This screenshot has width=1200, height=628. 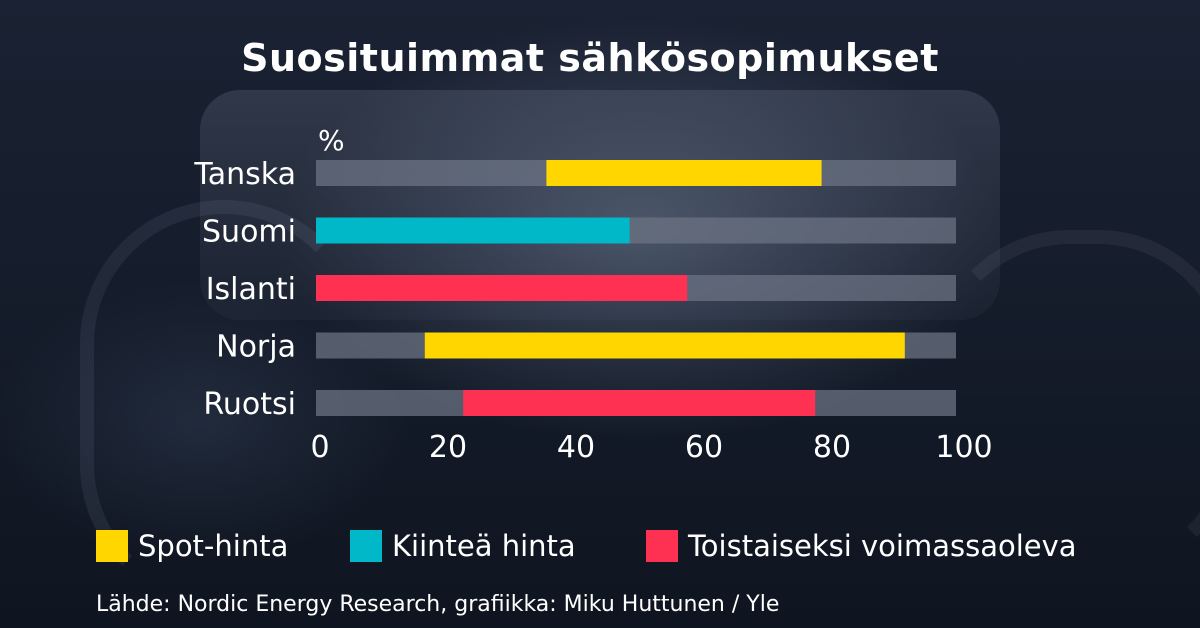 What do you see at coordinates (662, 546) in the screenshot?
I see `legend-swatch-indefinite` at bounding box center [662, 546].